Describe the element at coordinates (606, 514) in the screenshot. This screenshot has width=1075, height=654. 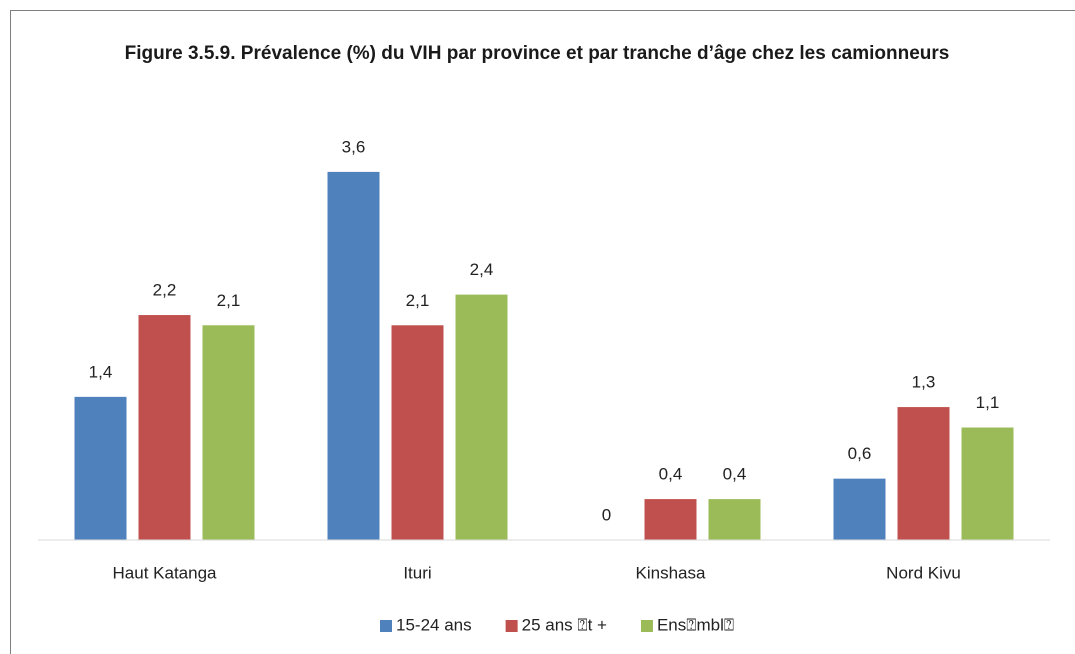
I see `data-label: 0` at that location.